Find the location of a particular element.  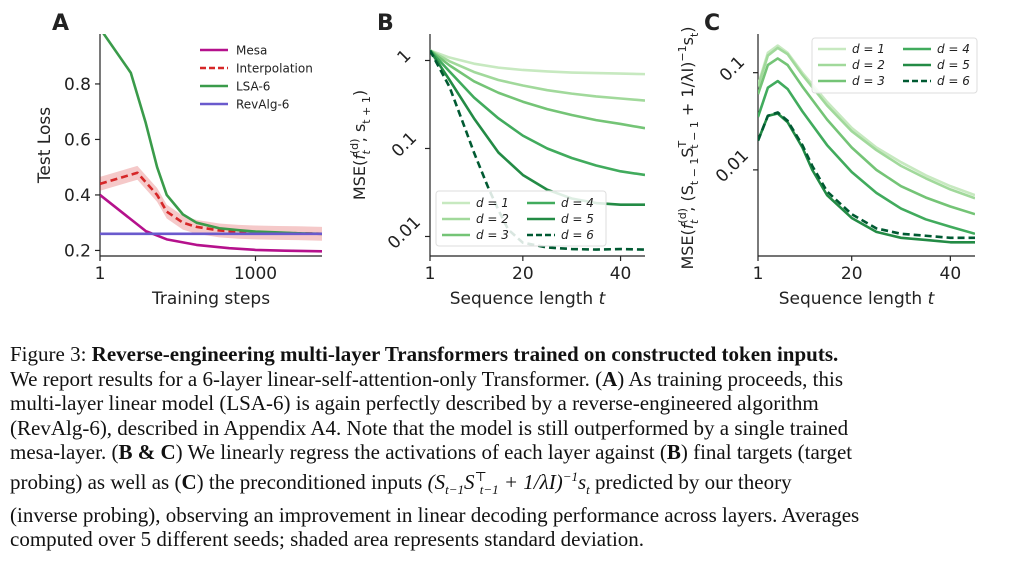

panel-b-letter: B is located at coordinates (385, 23).